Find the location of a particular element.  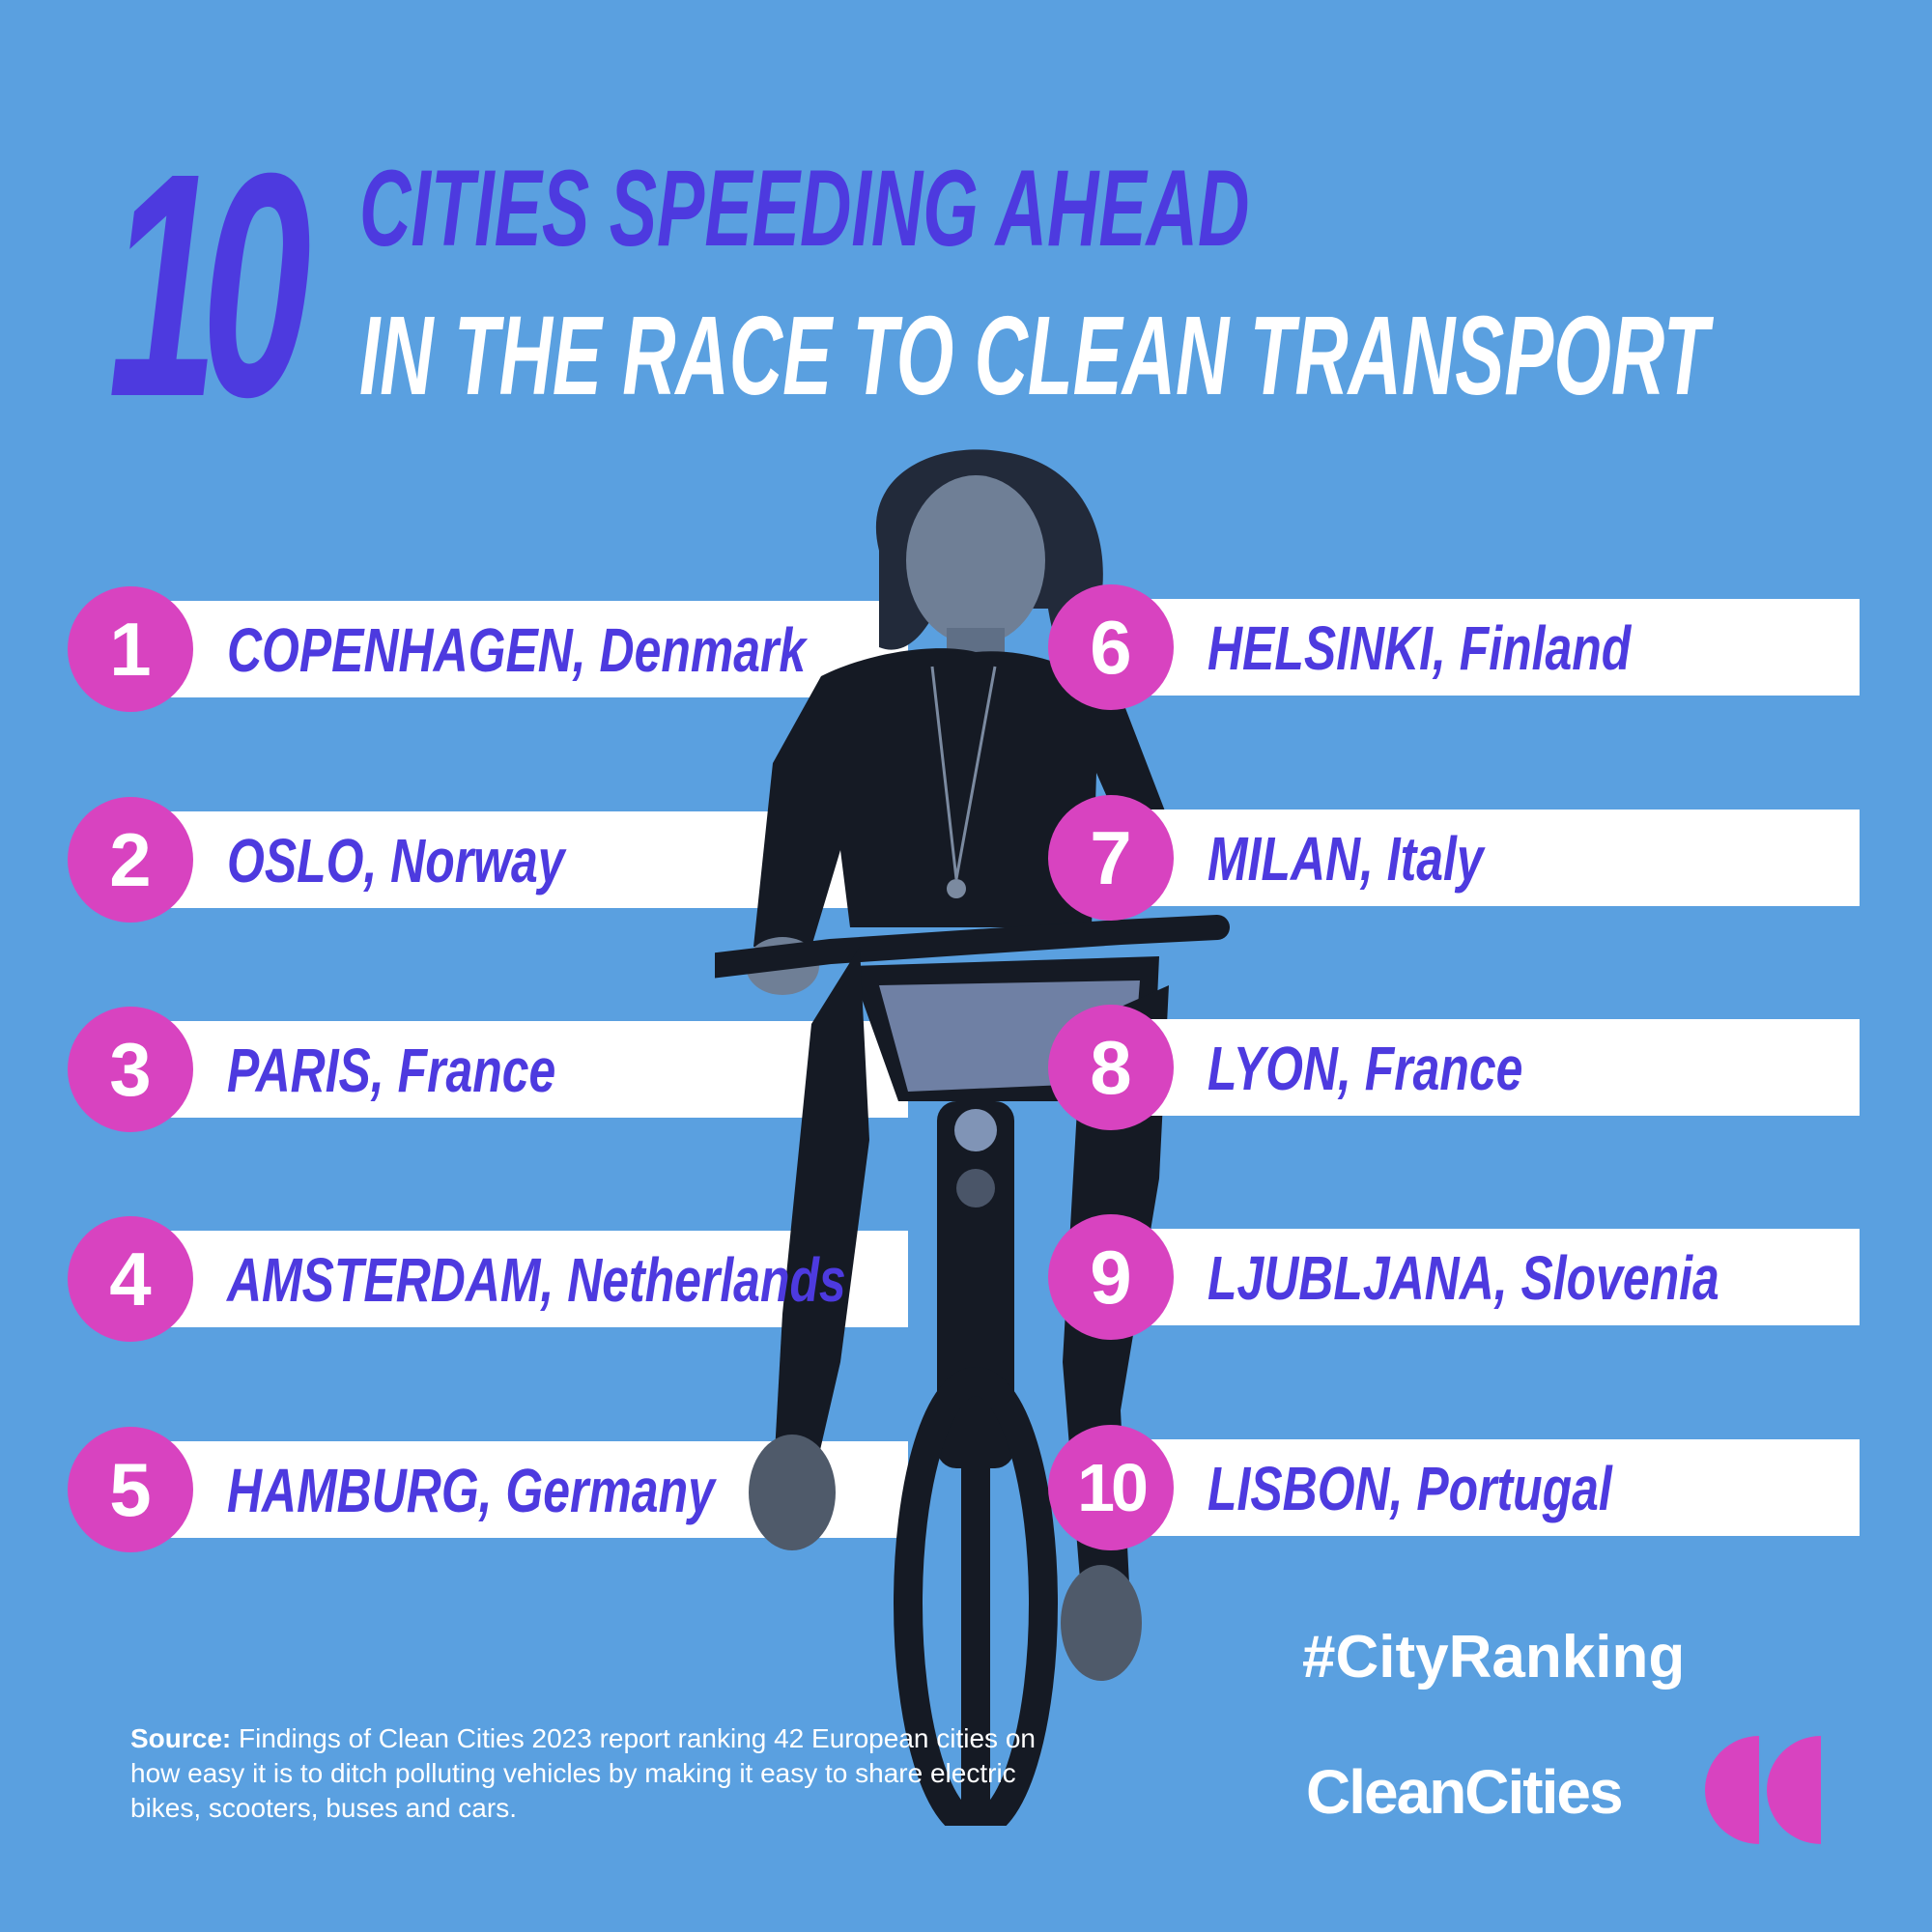

hashtag: #CityRanking is located at coordinates (1494, 1657).